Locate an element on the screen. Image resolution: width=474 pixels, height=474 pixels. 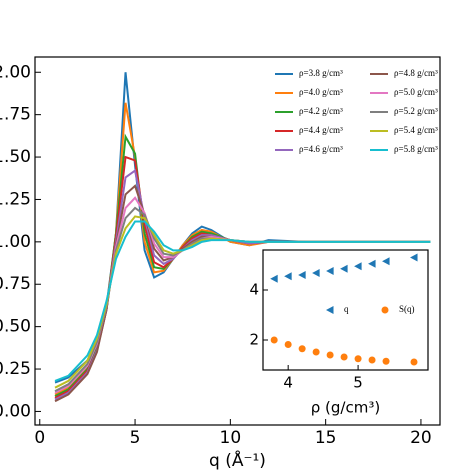
y-tick-label: 0.75 is located at coordinates (15, 284).